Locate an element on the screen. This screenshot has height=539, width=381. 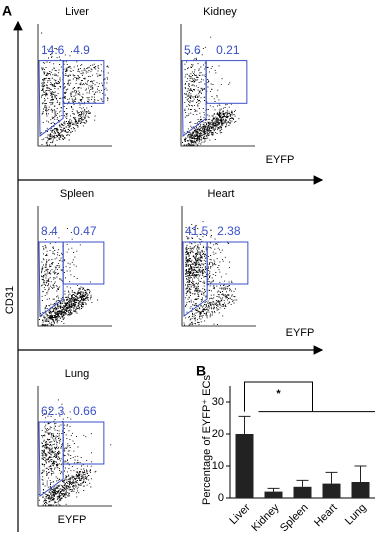
gate-number: 5.6 is located at coordinates (192, 50).